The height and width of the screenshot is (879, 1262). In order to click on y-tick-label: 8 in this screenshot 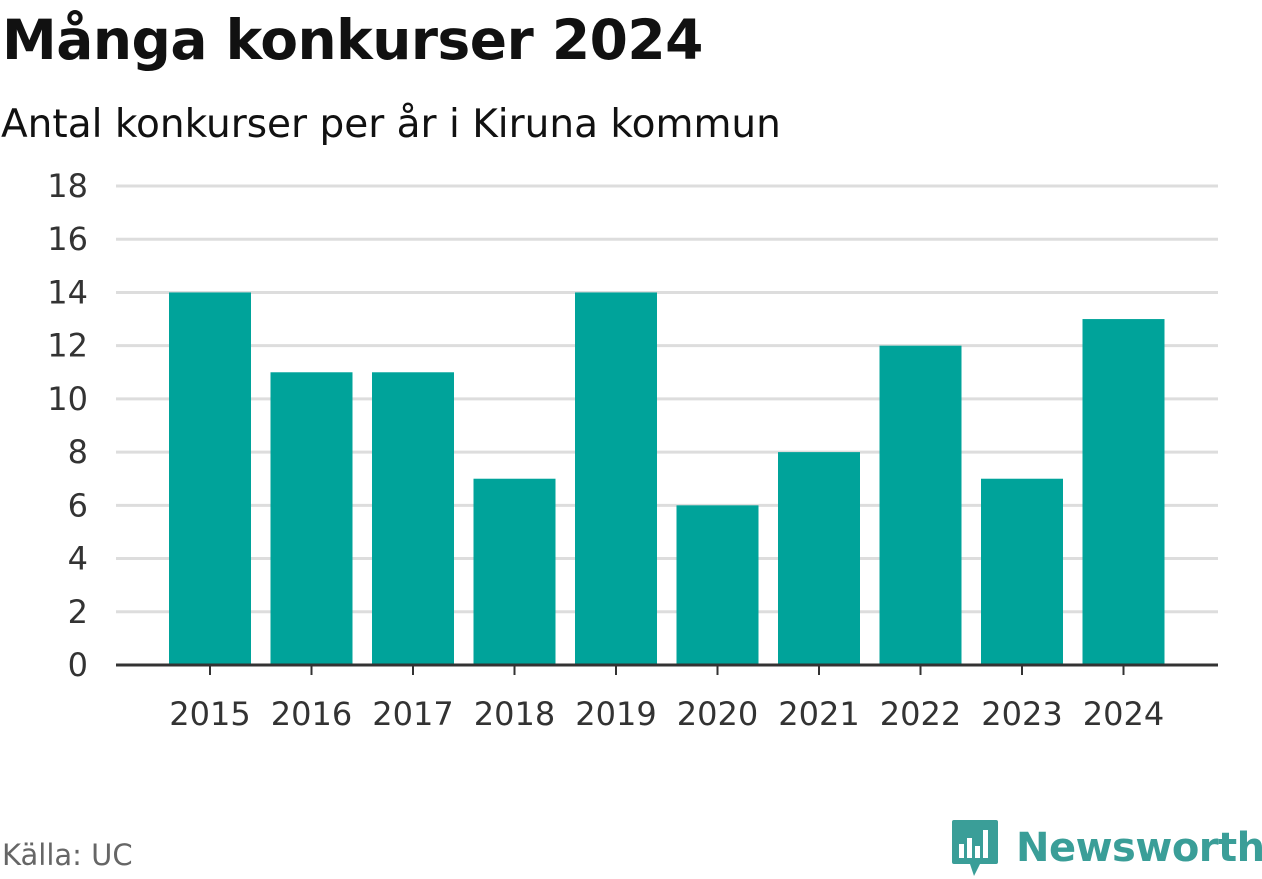, I will do `click(78, 452)`.